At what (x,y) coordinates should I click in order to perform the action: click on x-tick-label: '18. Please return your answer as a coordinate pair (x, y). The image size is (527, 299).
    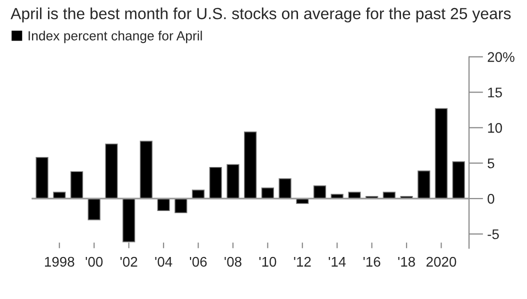
    Looking at the image, I should click on (406, 261).